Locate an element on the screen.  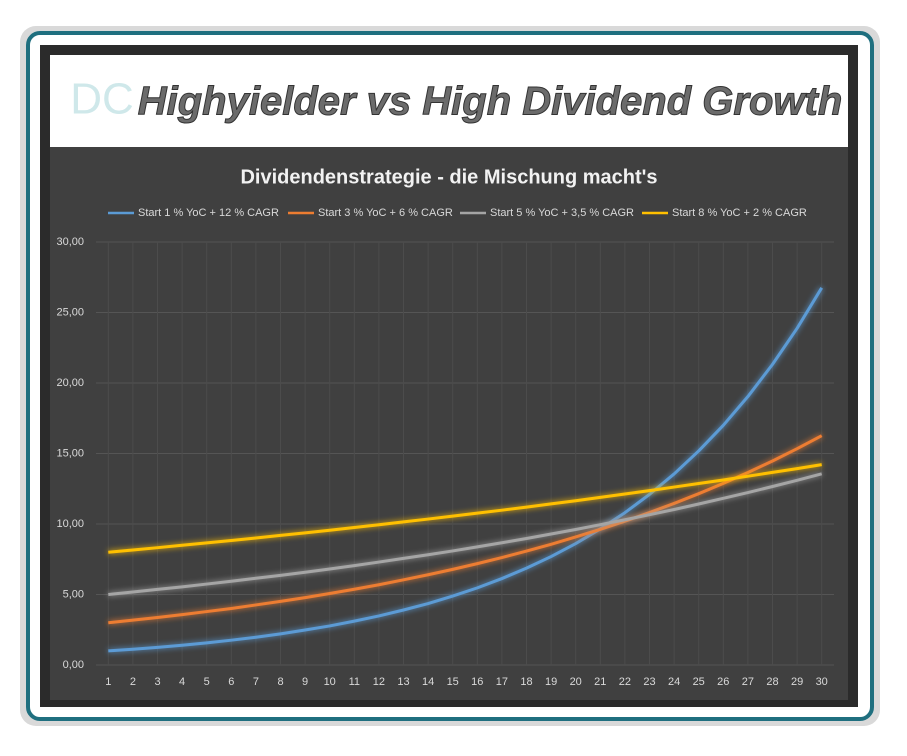
x-tick-label: 18 is located at coordinates (526, 682).